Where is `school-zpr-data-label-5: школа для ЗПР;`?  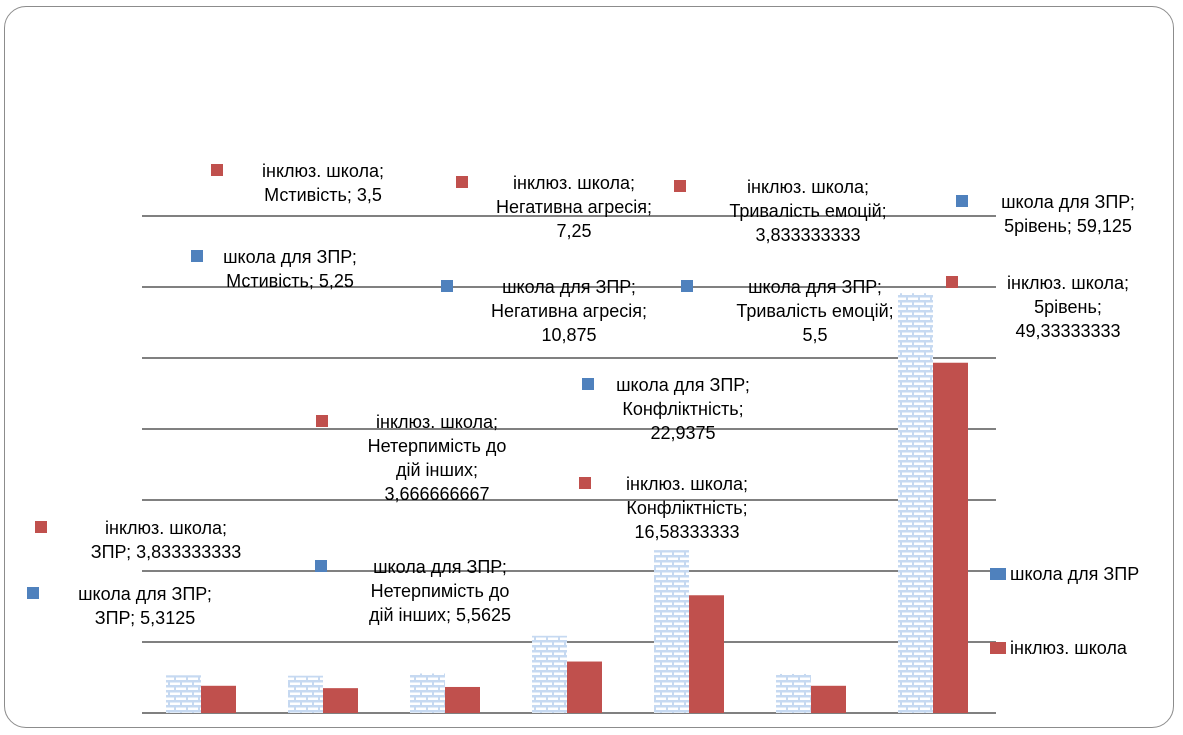
school-zpr-data-label-5: школа для ЗПР; is located at coordinates (683, 385).